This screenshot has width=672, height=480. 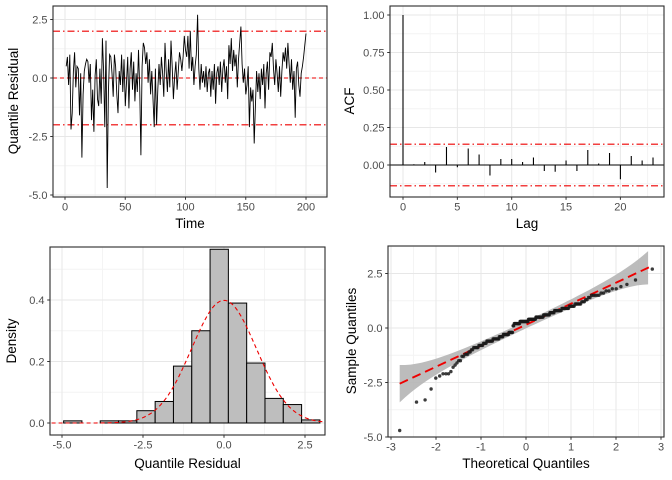 I want to click on sample-quantiles-axis-title: Sample Quantiles, so click(x=351, y=341).